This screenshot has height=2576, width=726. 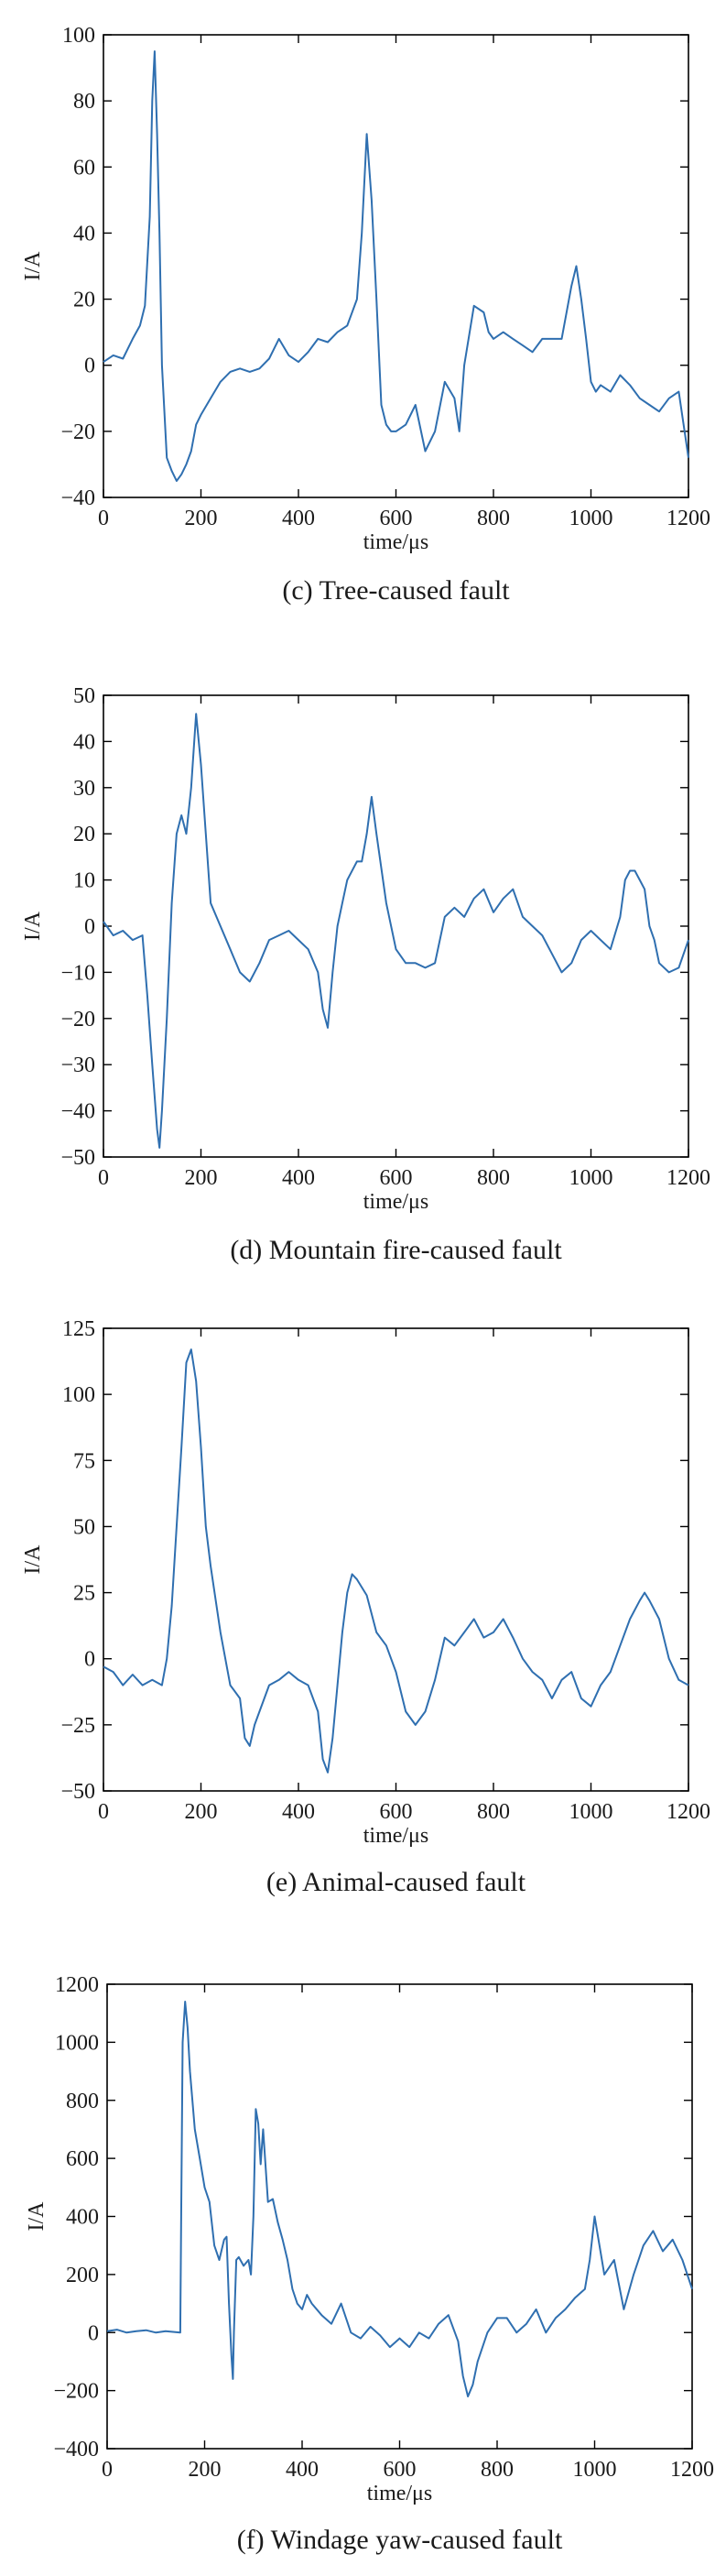 I want to click on y-tick-label: 800, so click(x=82, y=2102).